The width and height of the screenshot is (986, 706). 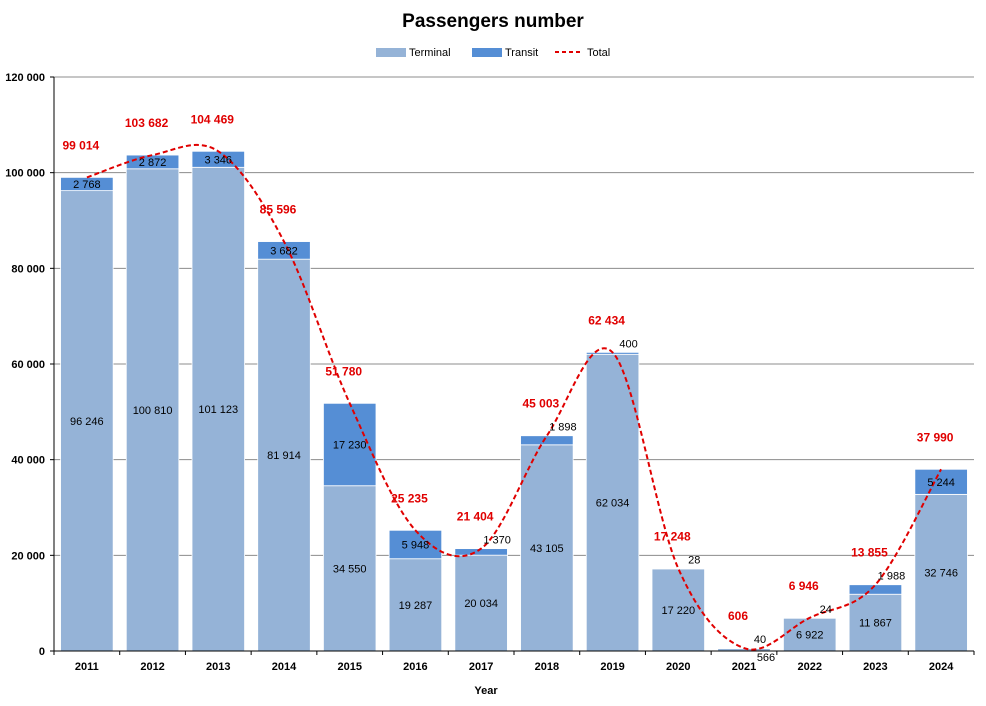 I want to click on terminal-value-label: 62 034, so click(x=613, y=504).